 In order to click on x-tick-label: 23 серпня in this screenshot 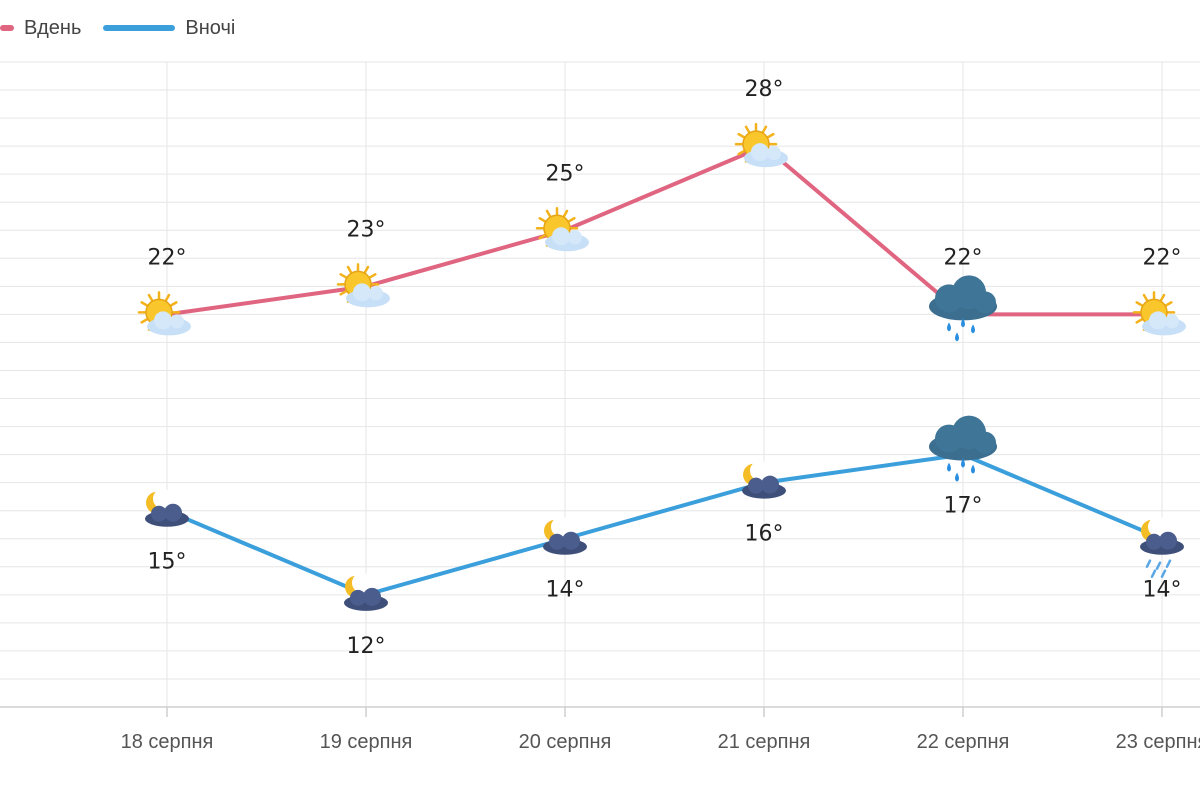, I will do `click(1158, 742)`.